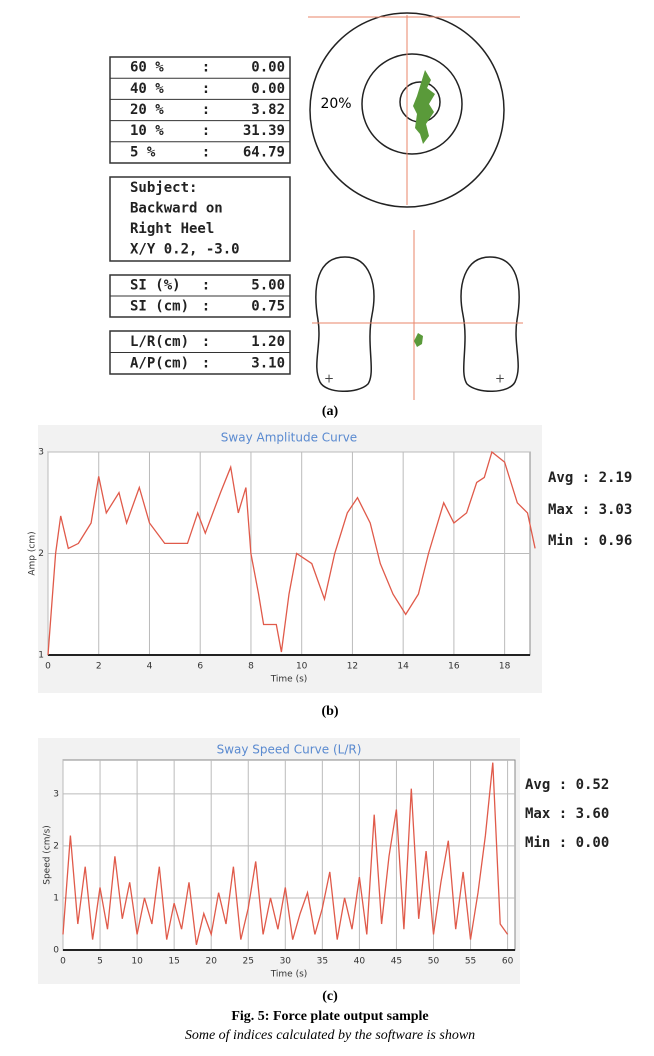 This screenshot has height=1056, width=654. Describe the element at coordinates (264, 152) in the screenshot. I see `cell-value: 64.79` at that location.